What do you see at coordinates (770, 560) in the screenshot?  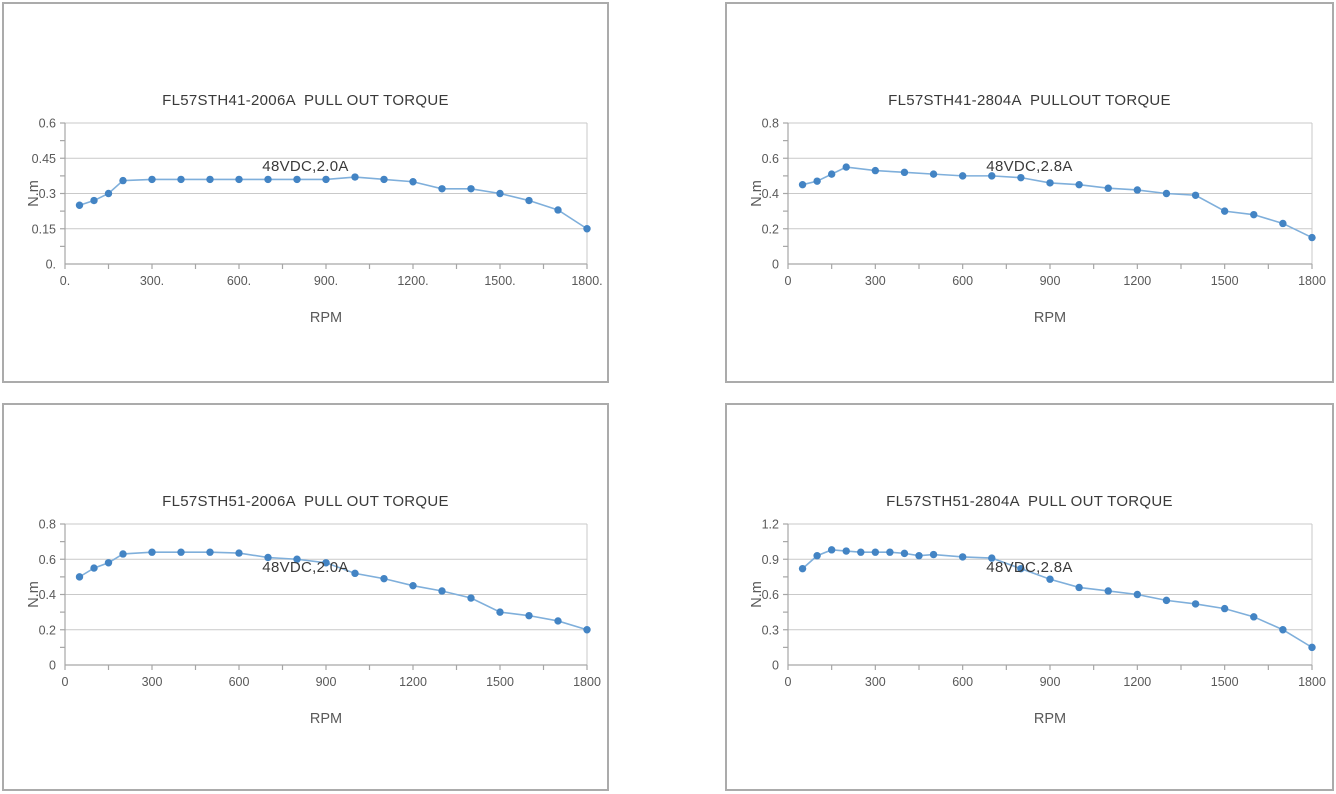 I see `svg-text: 0.9` at bounding box center [770, 560].